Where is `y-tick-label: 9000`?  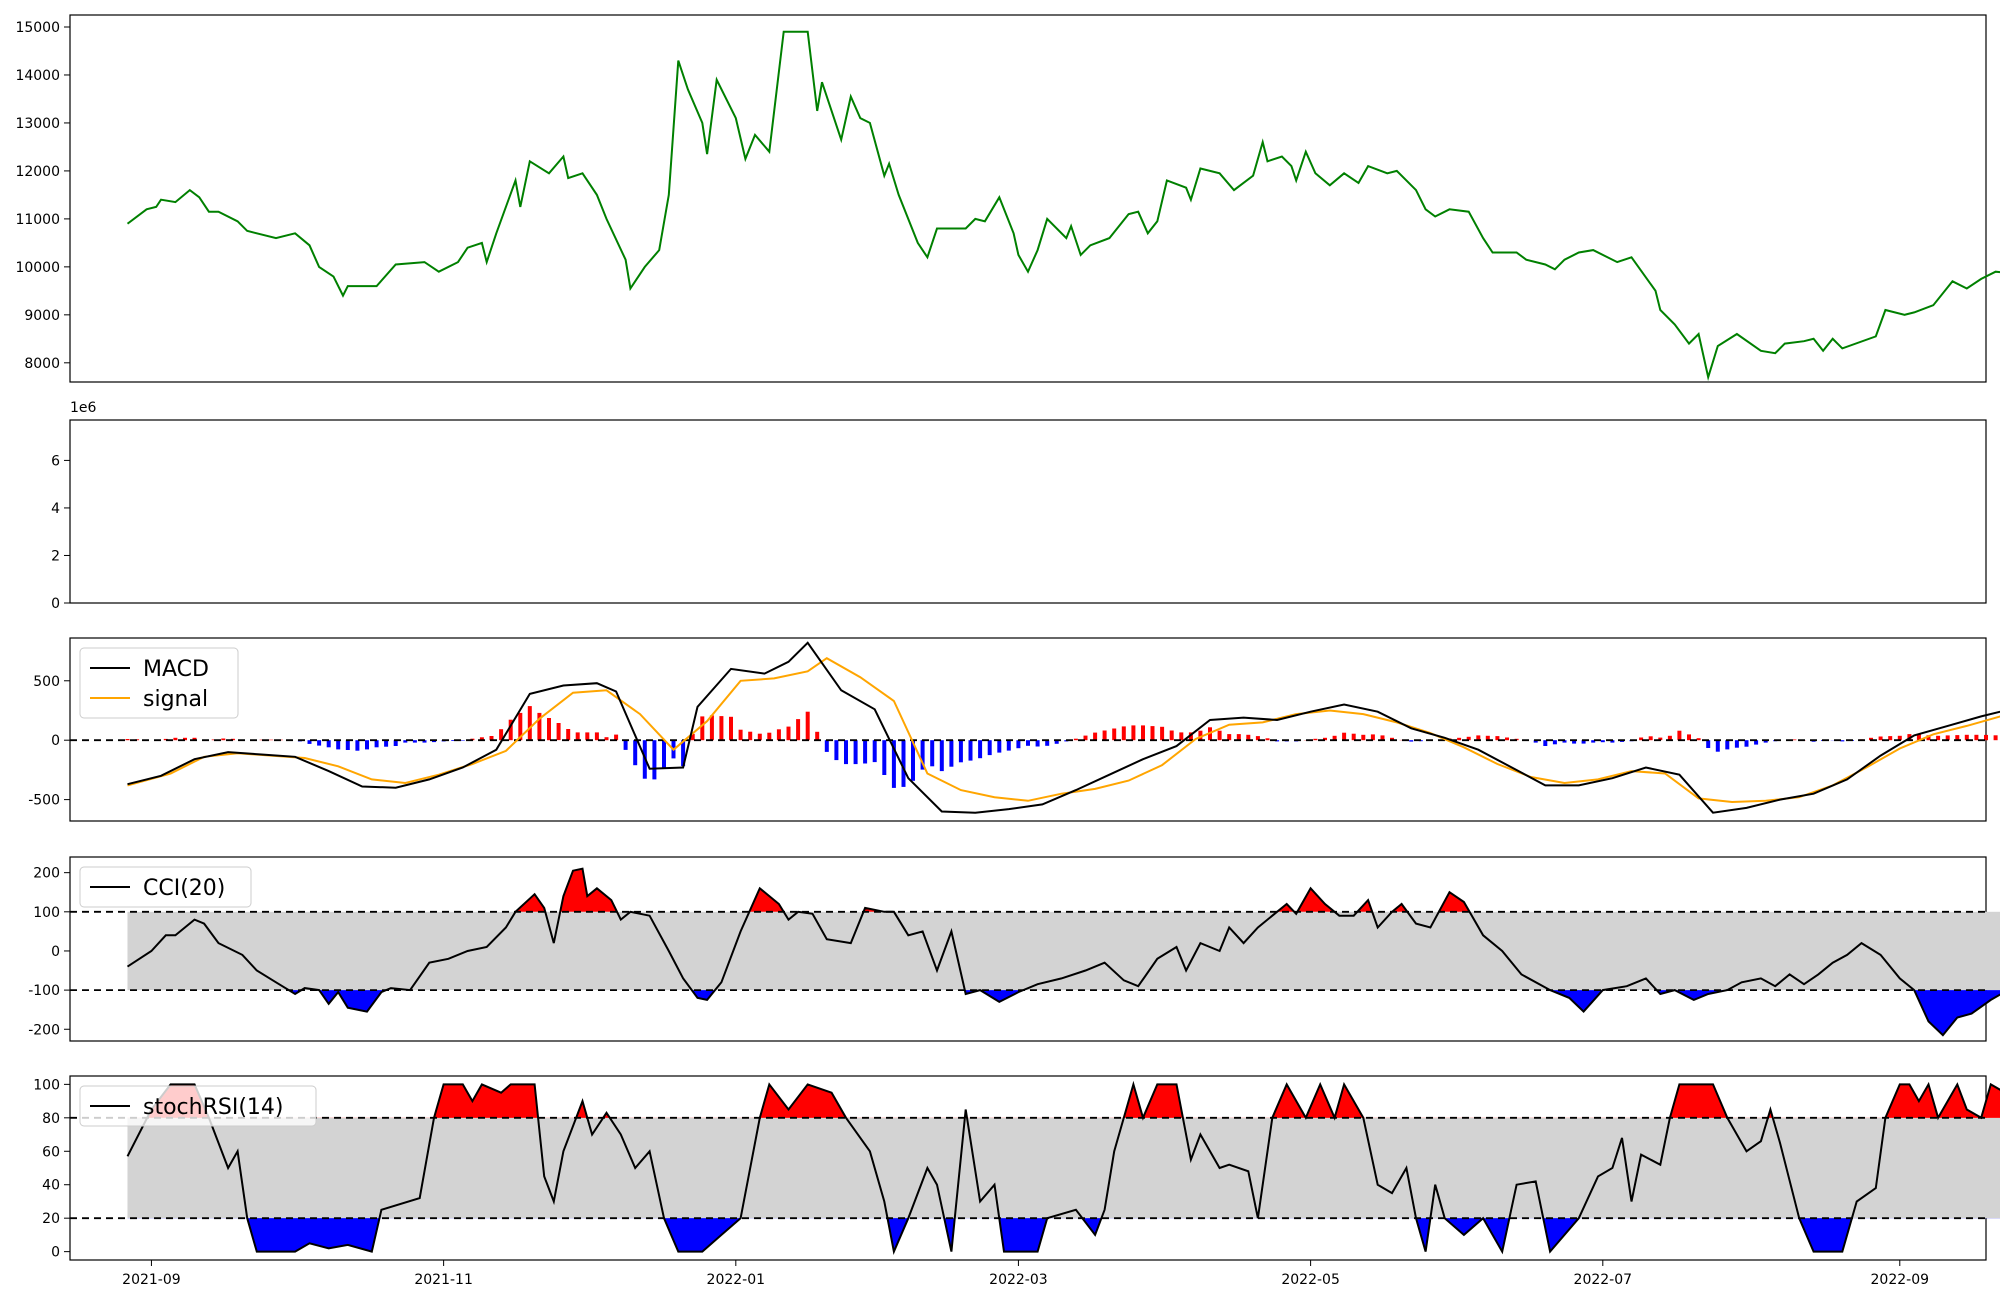
y-tick-label: 9000 is located at coordinates (42, 316).